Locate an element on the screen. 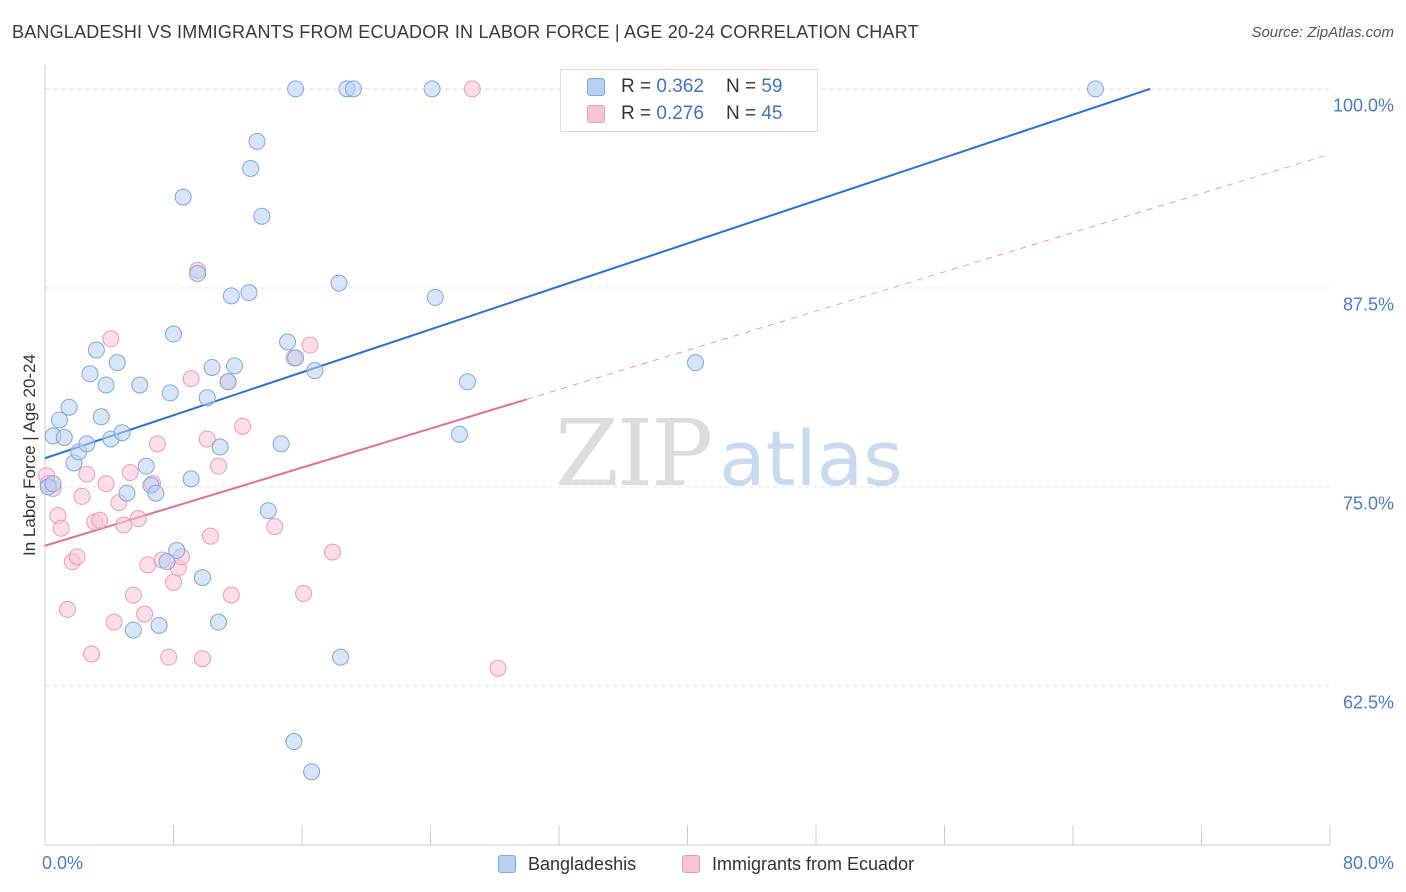  bottom-legend-label: Bangladeshis is located at coordinates (582, 863).